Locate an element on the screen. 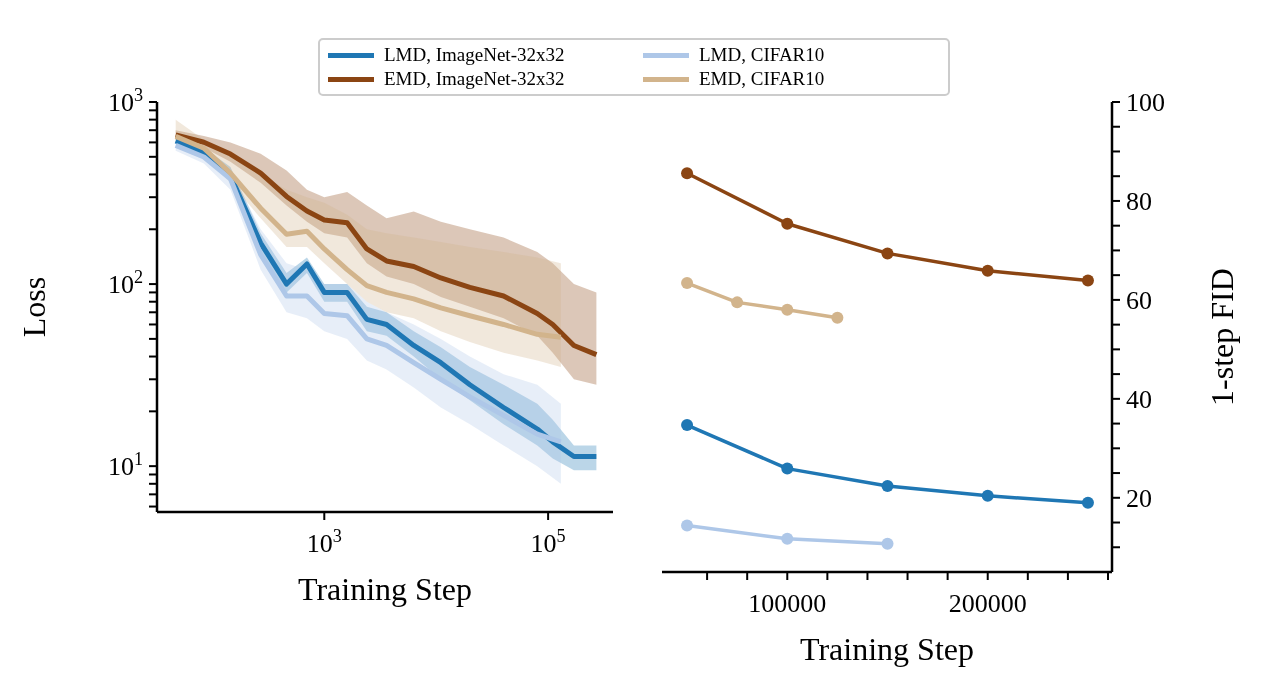  x-tick-label: 200000 is located at coordinates (987, 603).